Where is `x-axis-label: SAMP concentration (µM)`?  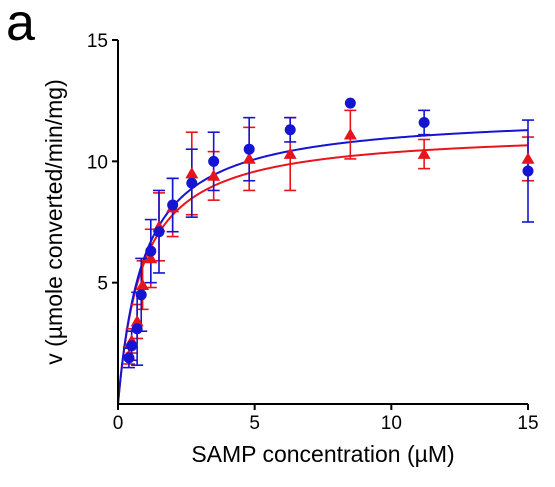
x-axis-label: SAMP concentration (µM) is located at coordinates (322, 454).